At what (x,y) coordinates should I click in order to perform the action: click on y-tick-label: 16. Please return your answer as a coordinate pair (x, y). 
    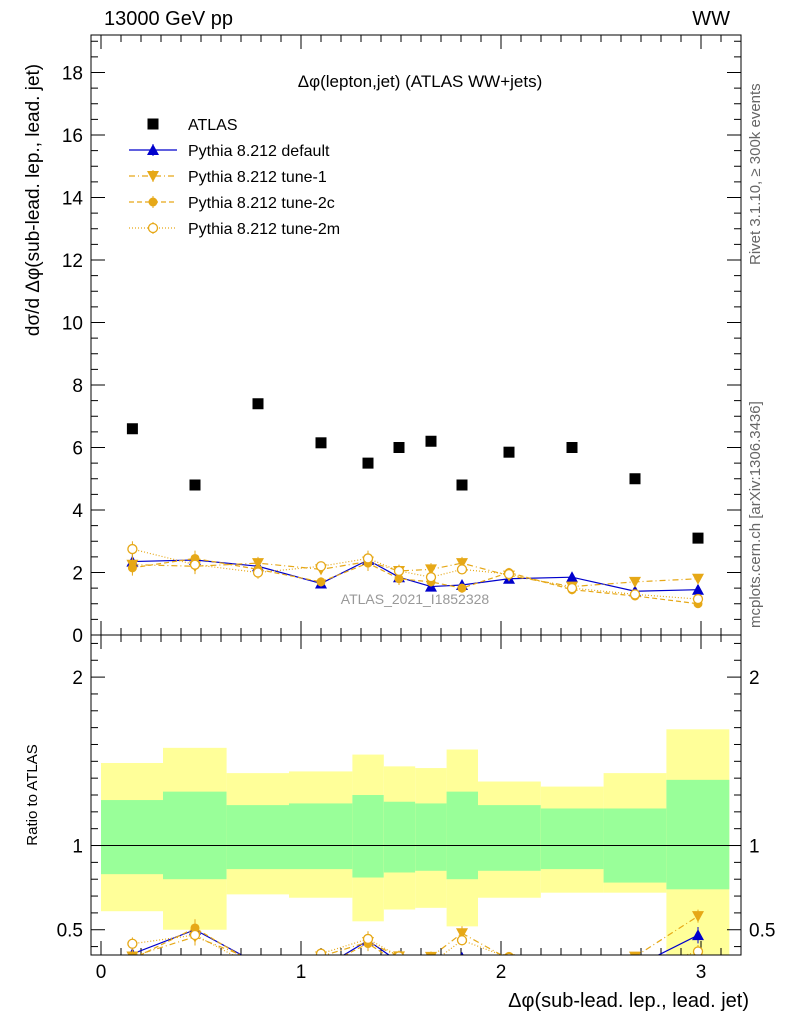
    Looking at the image, I should click on (72, 136).